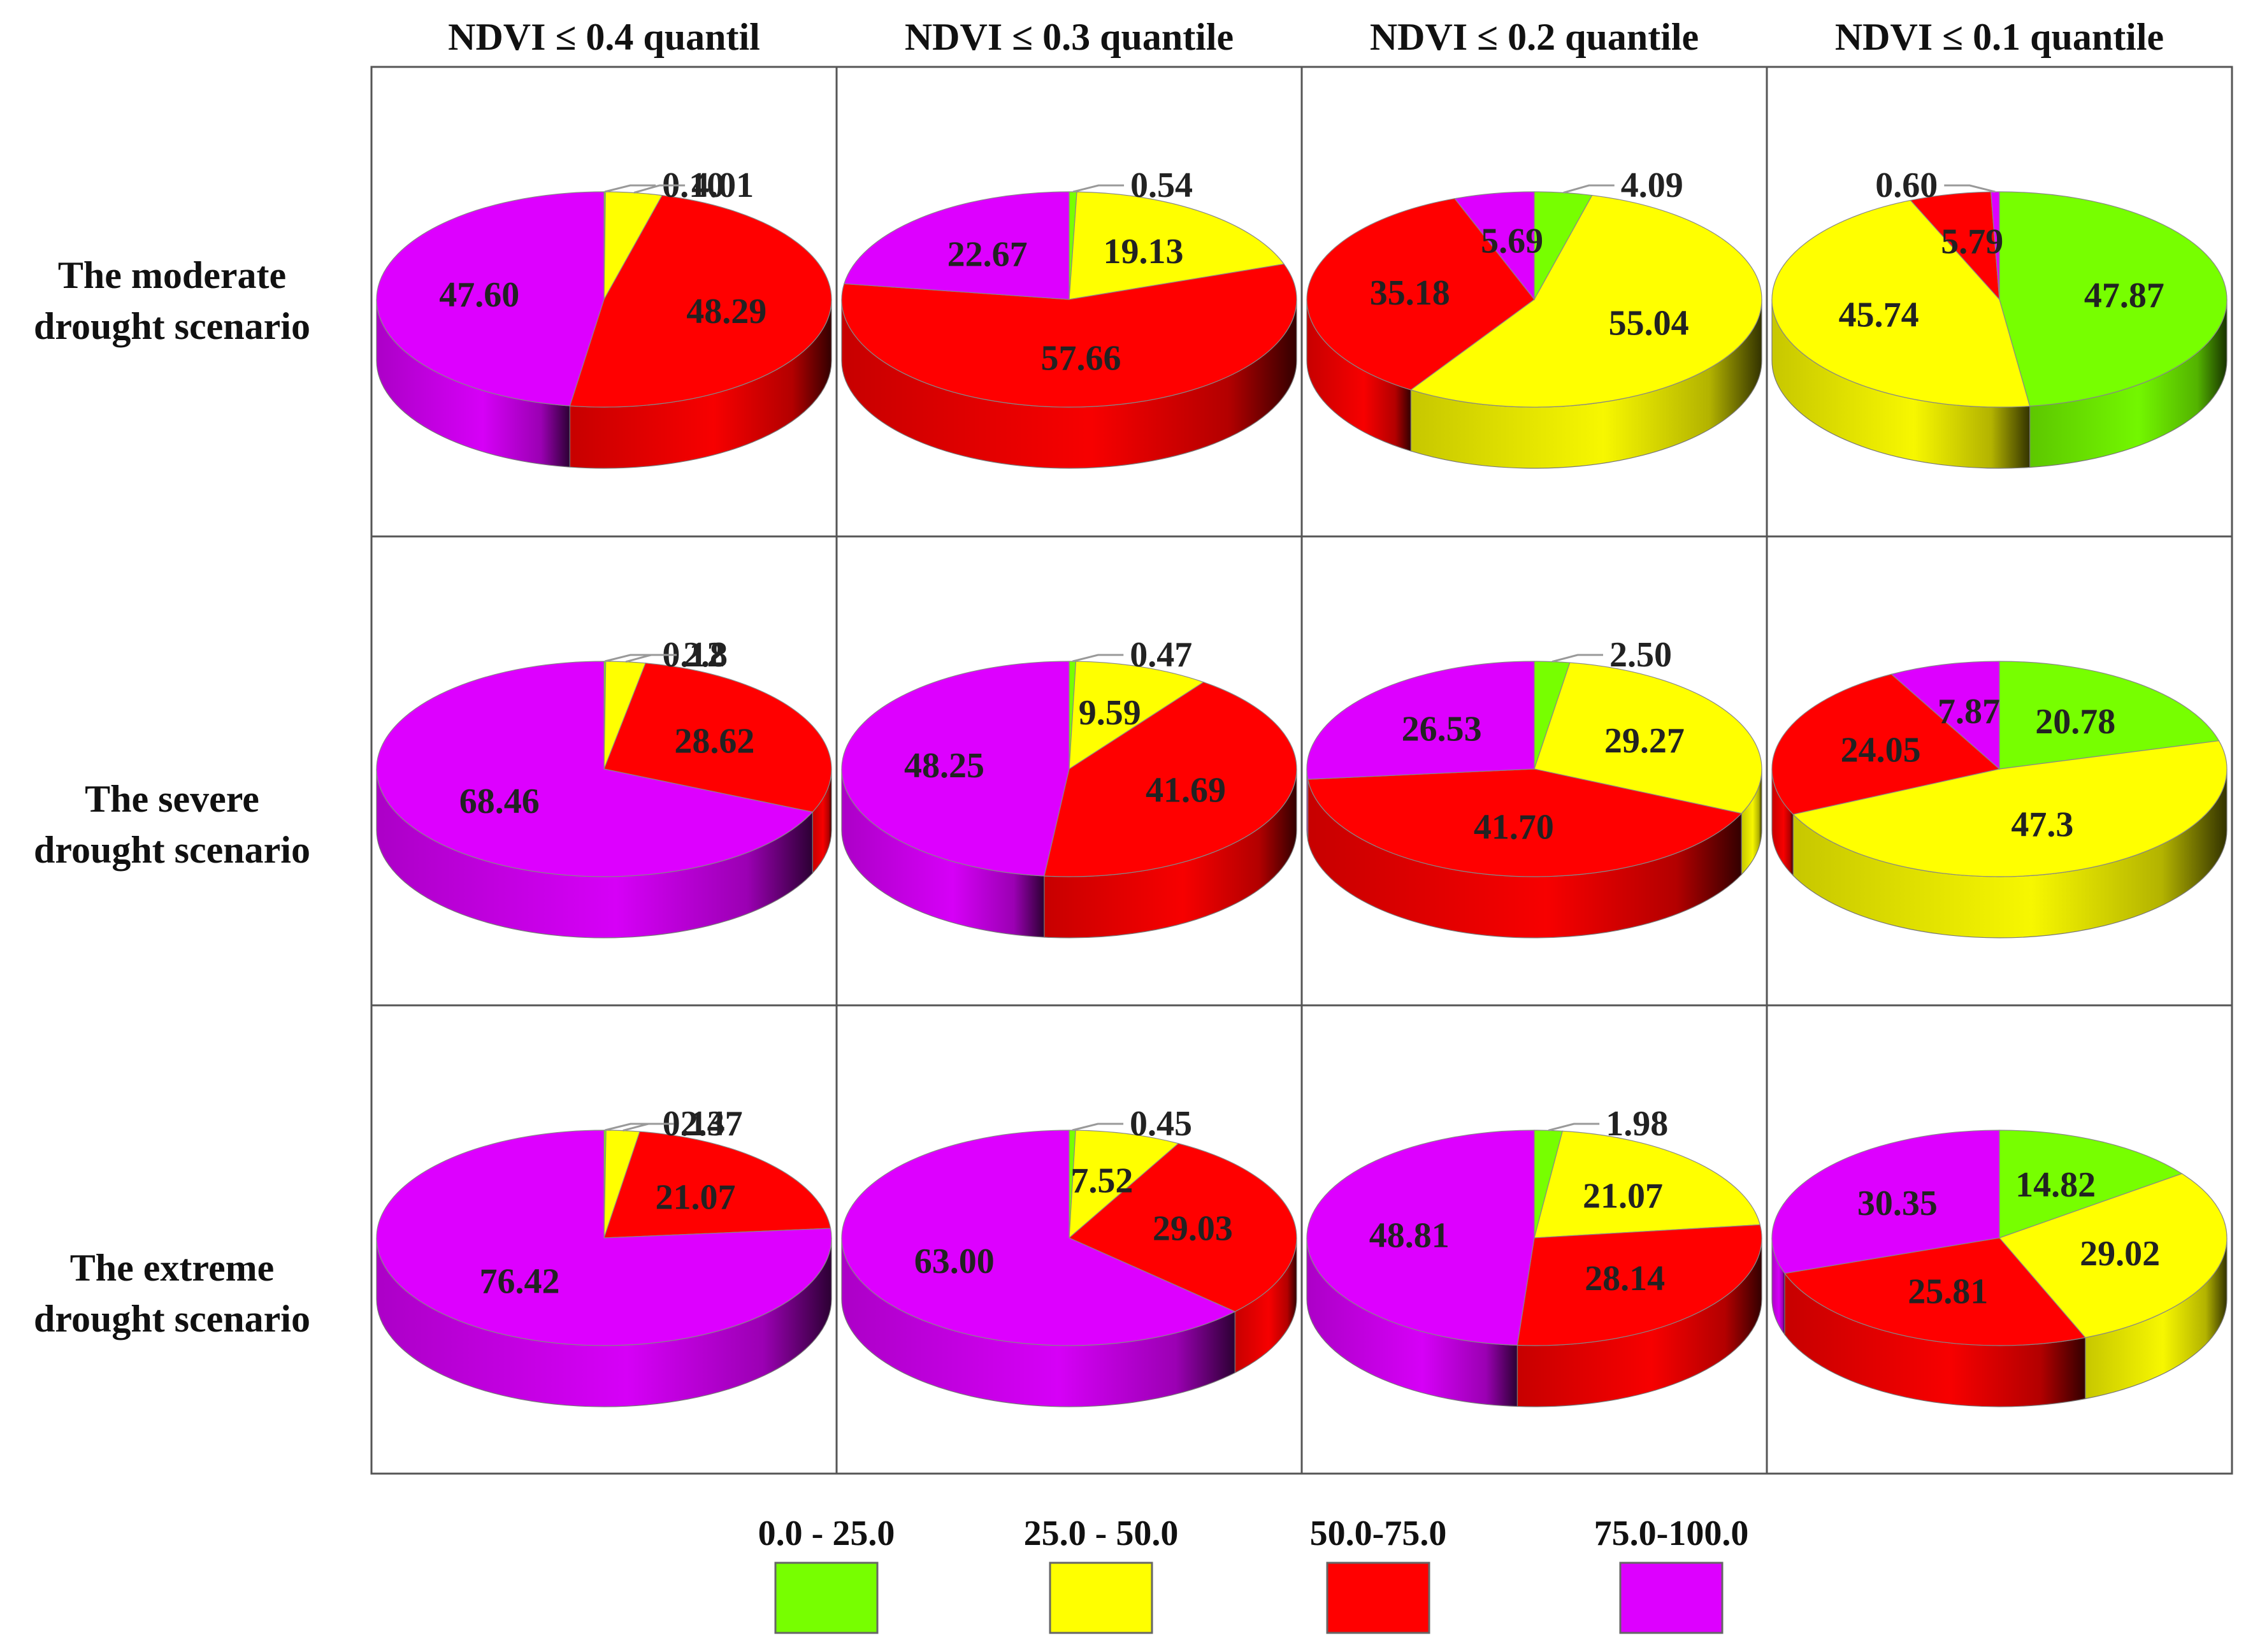  Describe the element at coordinates (714, 741) in the screenshot. I see `pie-value-label: 28.62` at that location.